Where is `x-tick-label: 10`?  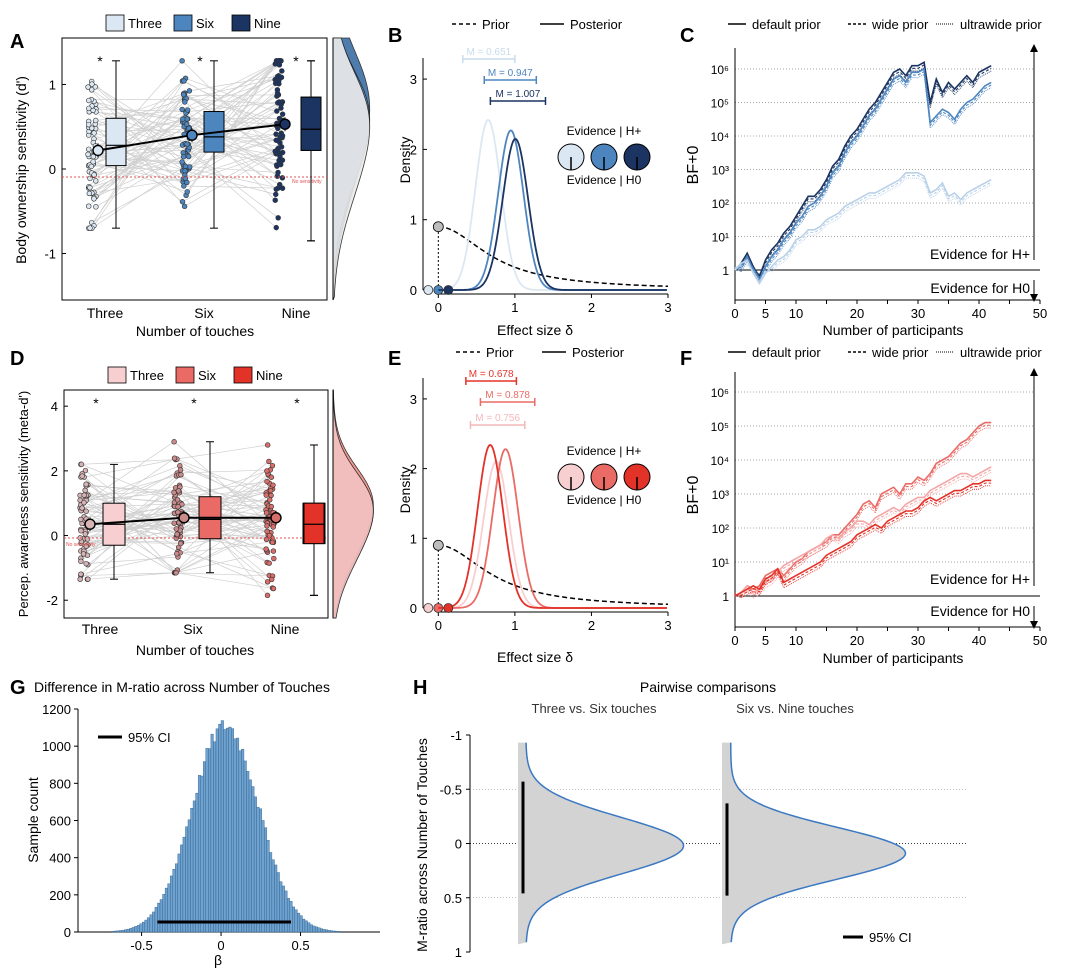 x-tick-label: 10 is located at coordinates (796, 640).